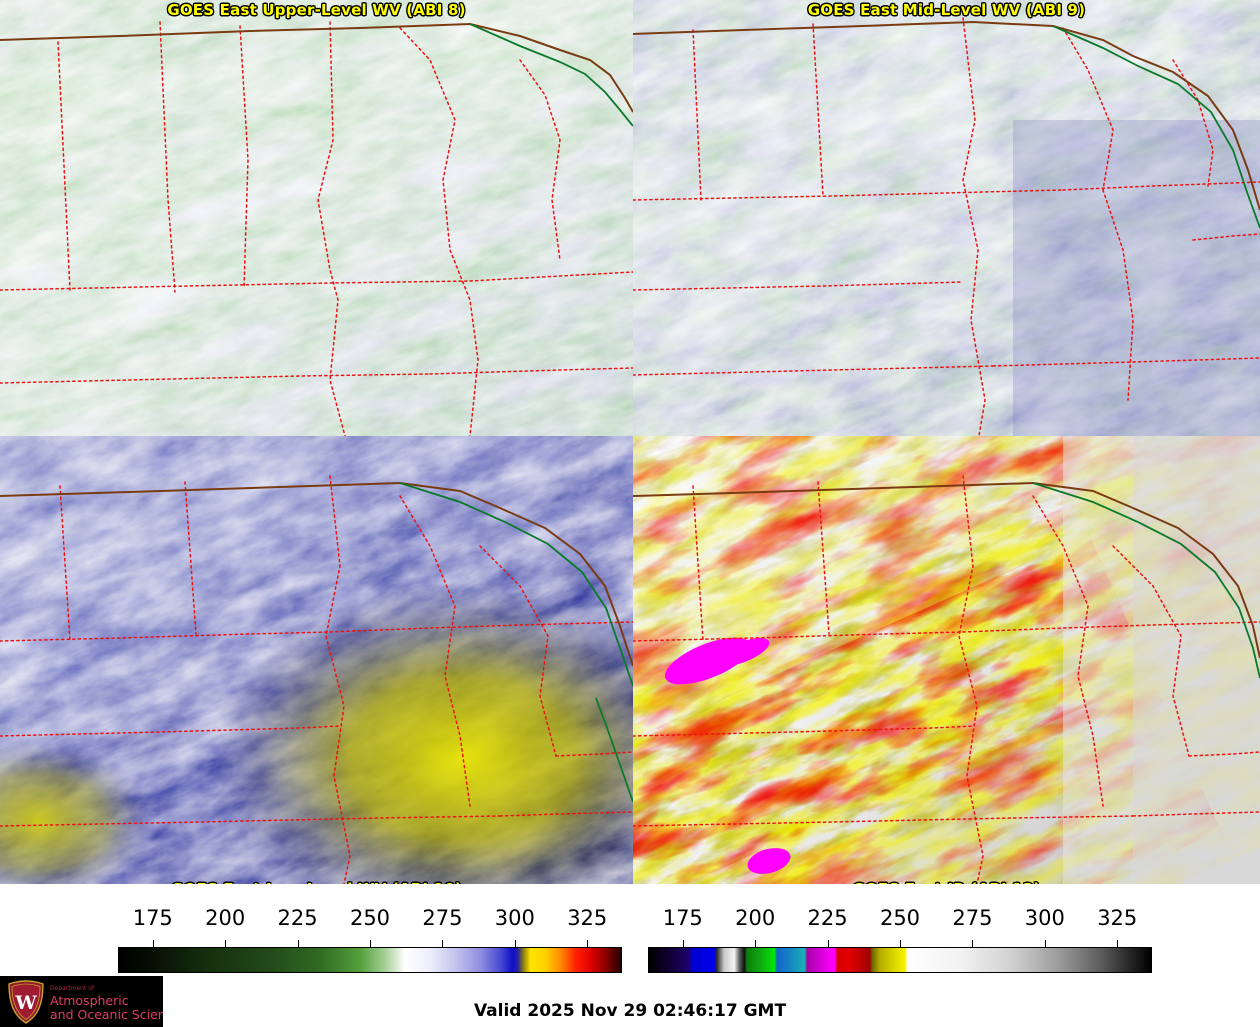 This screenshot has width=1260, height=1027. I want to click on svg-text: W, so click(25, 1003).